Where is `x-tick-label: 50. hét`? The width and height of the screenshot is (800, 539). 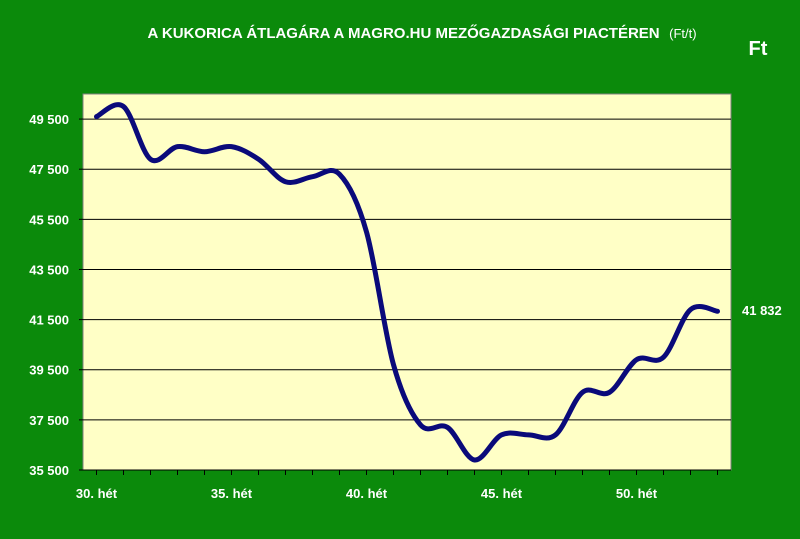
x-tick-label: 50. hét is located at coordinates (637, 493).